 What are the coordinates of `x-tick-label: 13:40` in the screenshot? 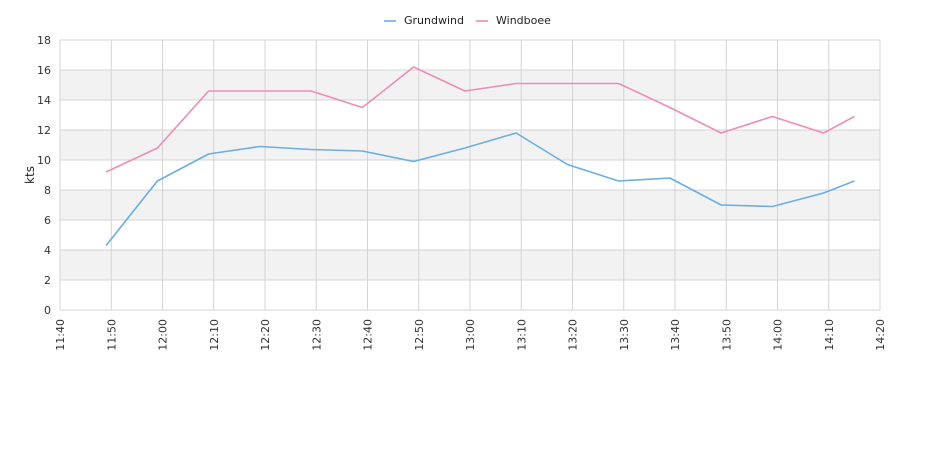 It's located at (675, 335).